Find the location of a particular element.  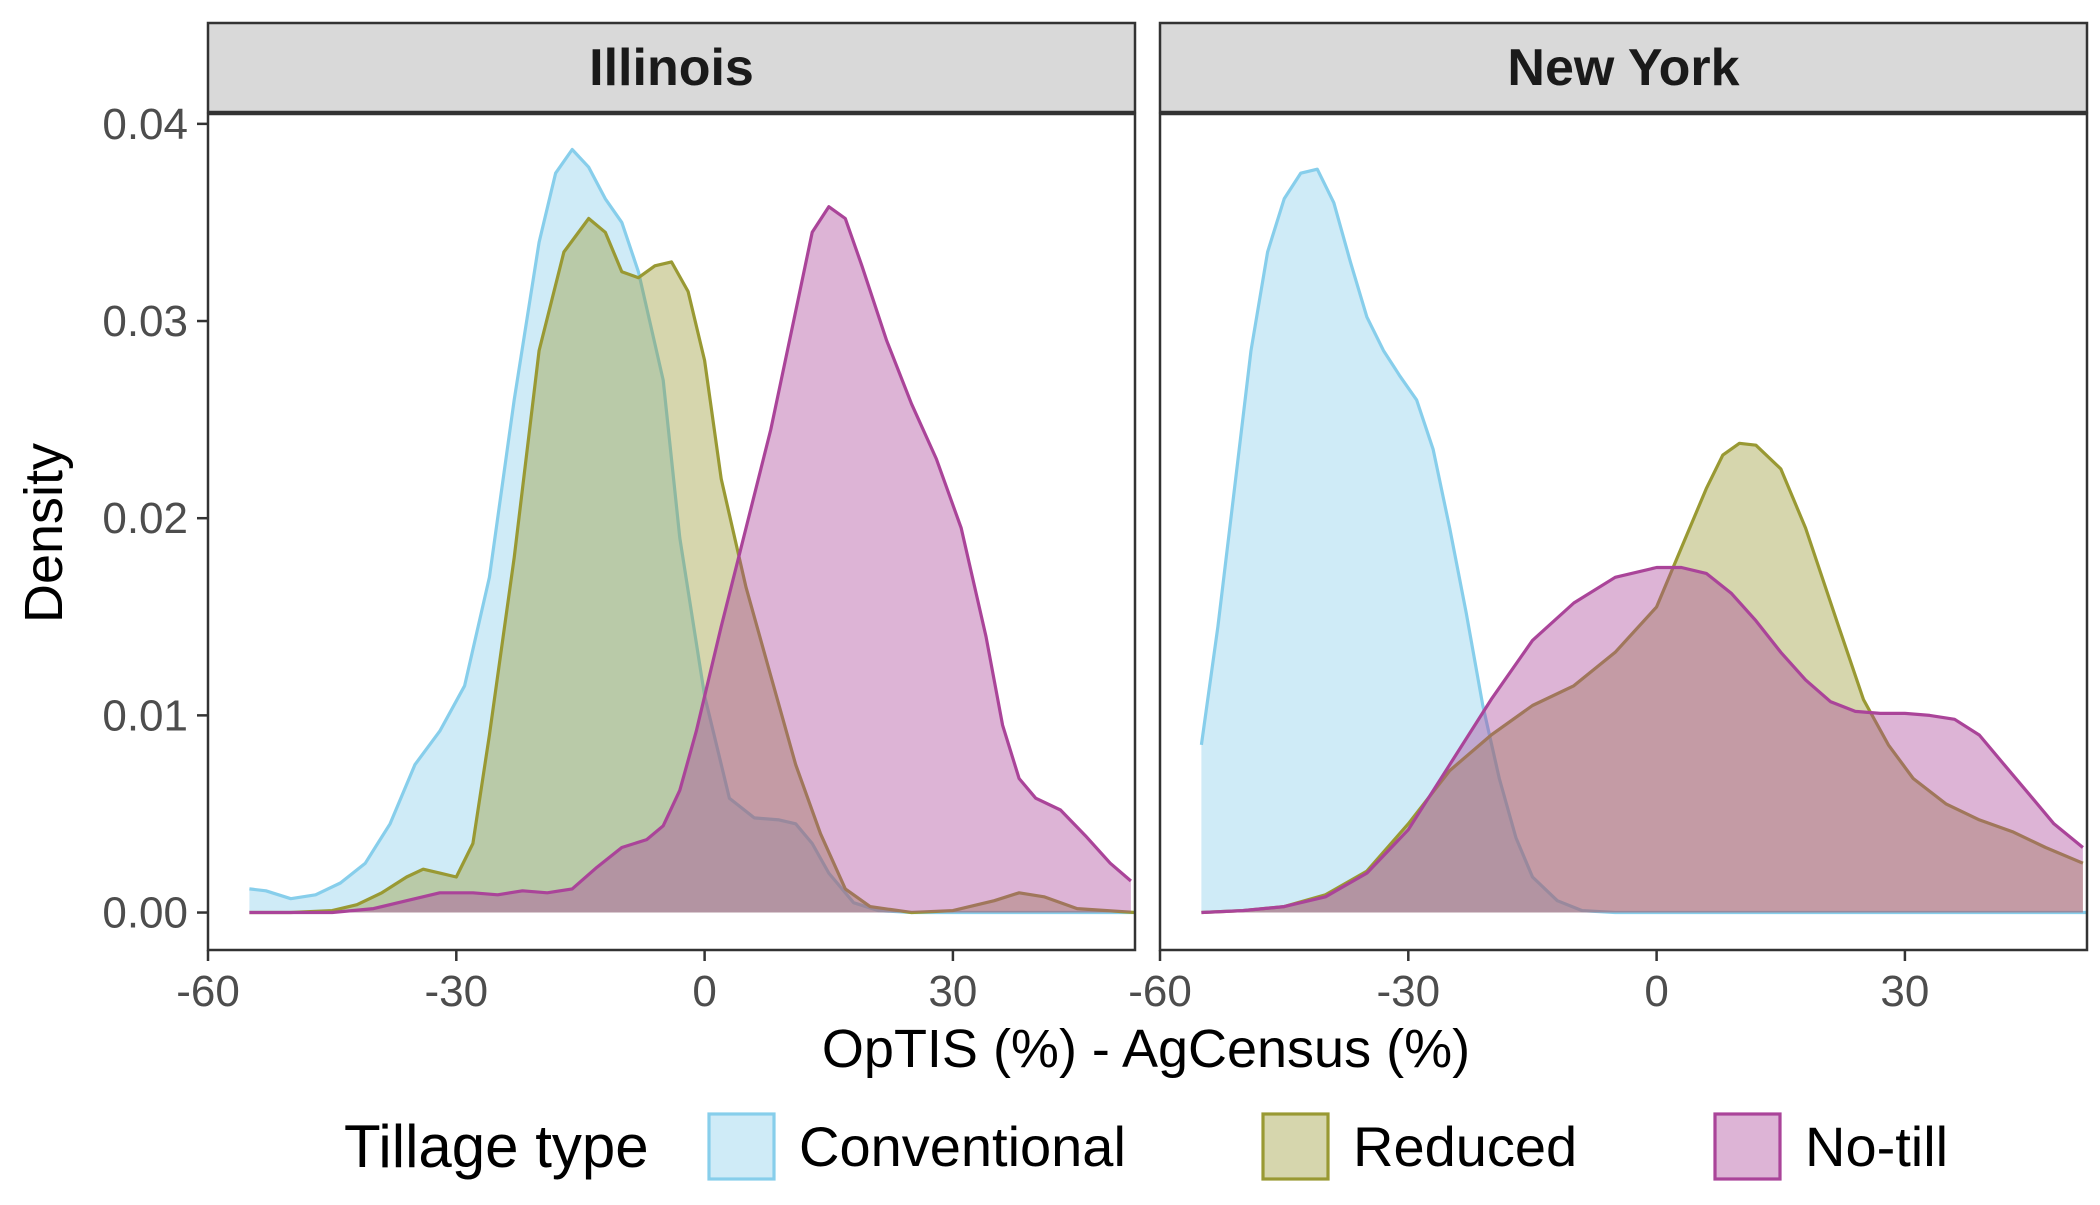

density-line-no-till is located at coordinates (1642, 740).